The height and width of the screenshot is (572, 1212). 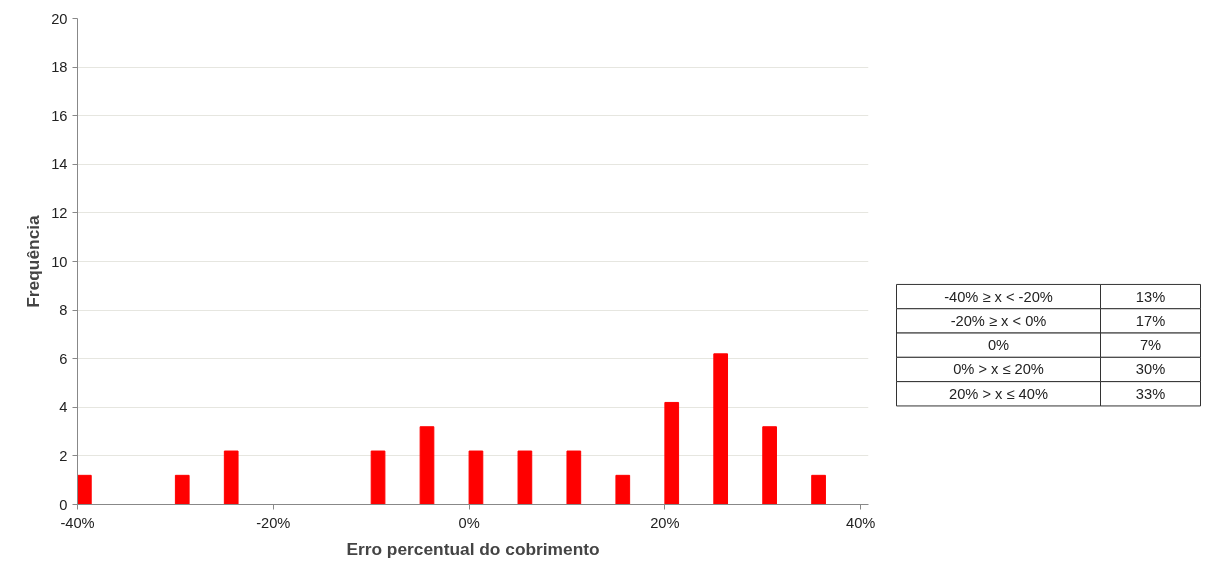 What do you see at coordinates (63, 455) in the screenshot?
I see `y-tick-label: 2` at bounding box center [63, 455].